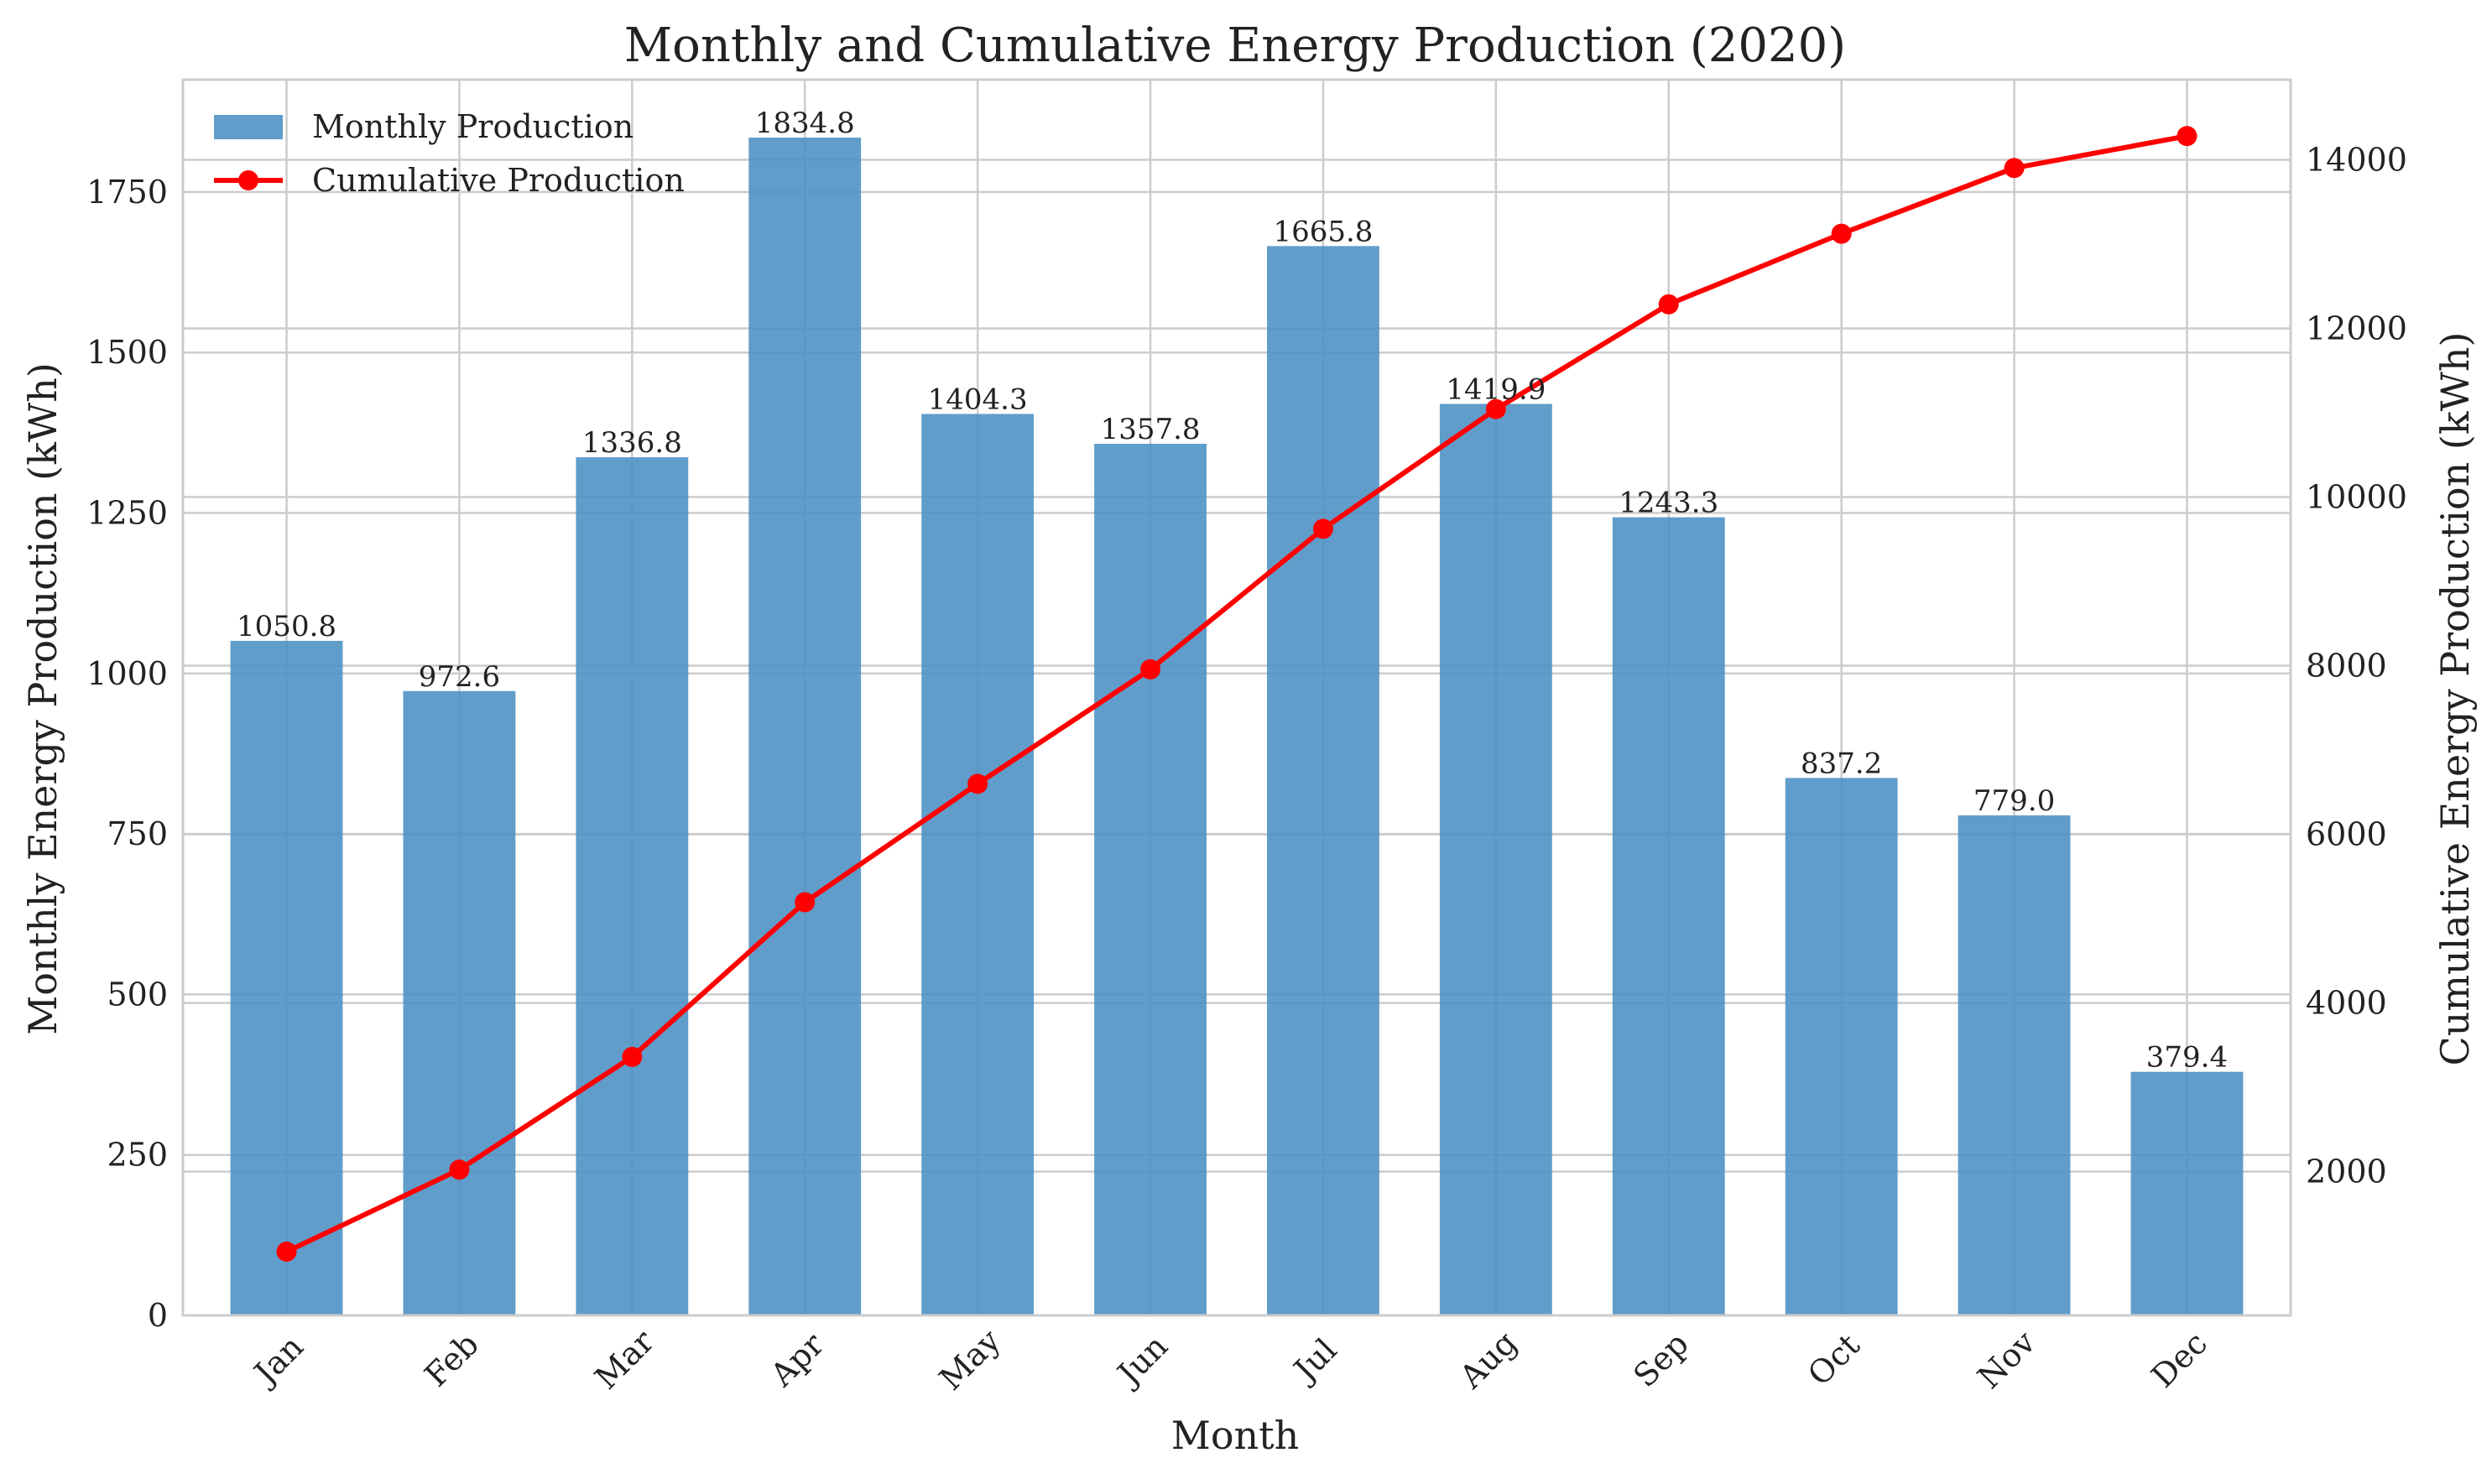  I want to click on x-tick-label: Feb, so click(452, 1359).